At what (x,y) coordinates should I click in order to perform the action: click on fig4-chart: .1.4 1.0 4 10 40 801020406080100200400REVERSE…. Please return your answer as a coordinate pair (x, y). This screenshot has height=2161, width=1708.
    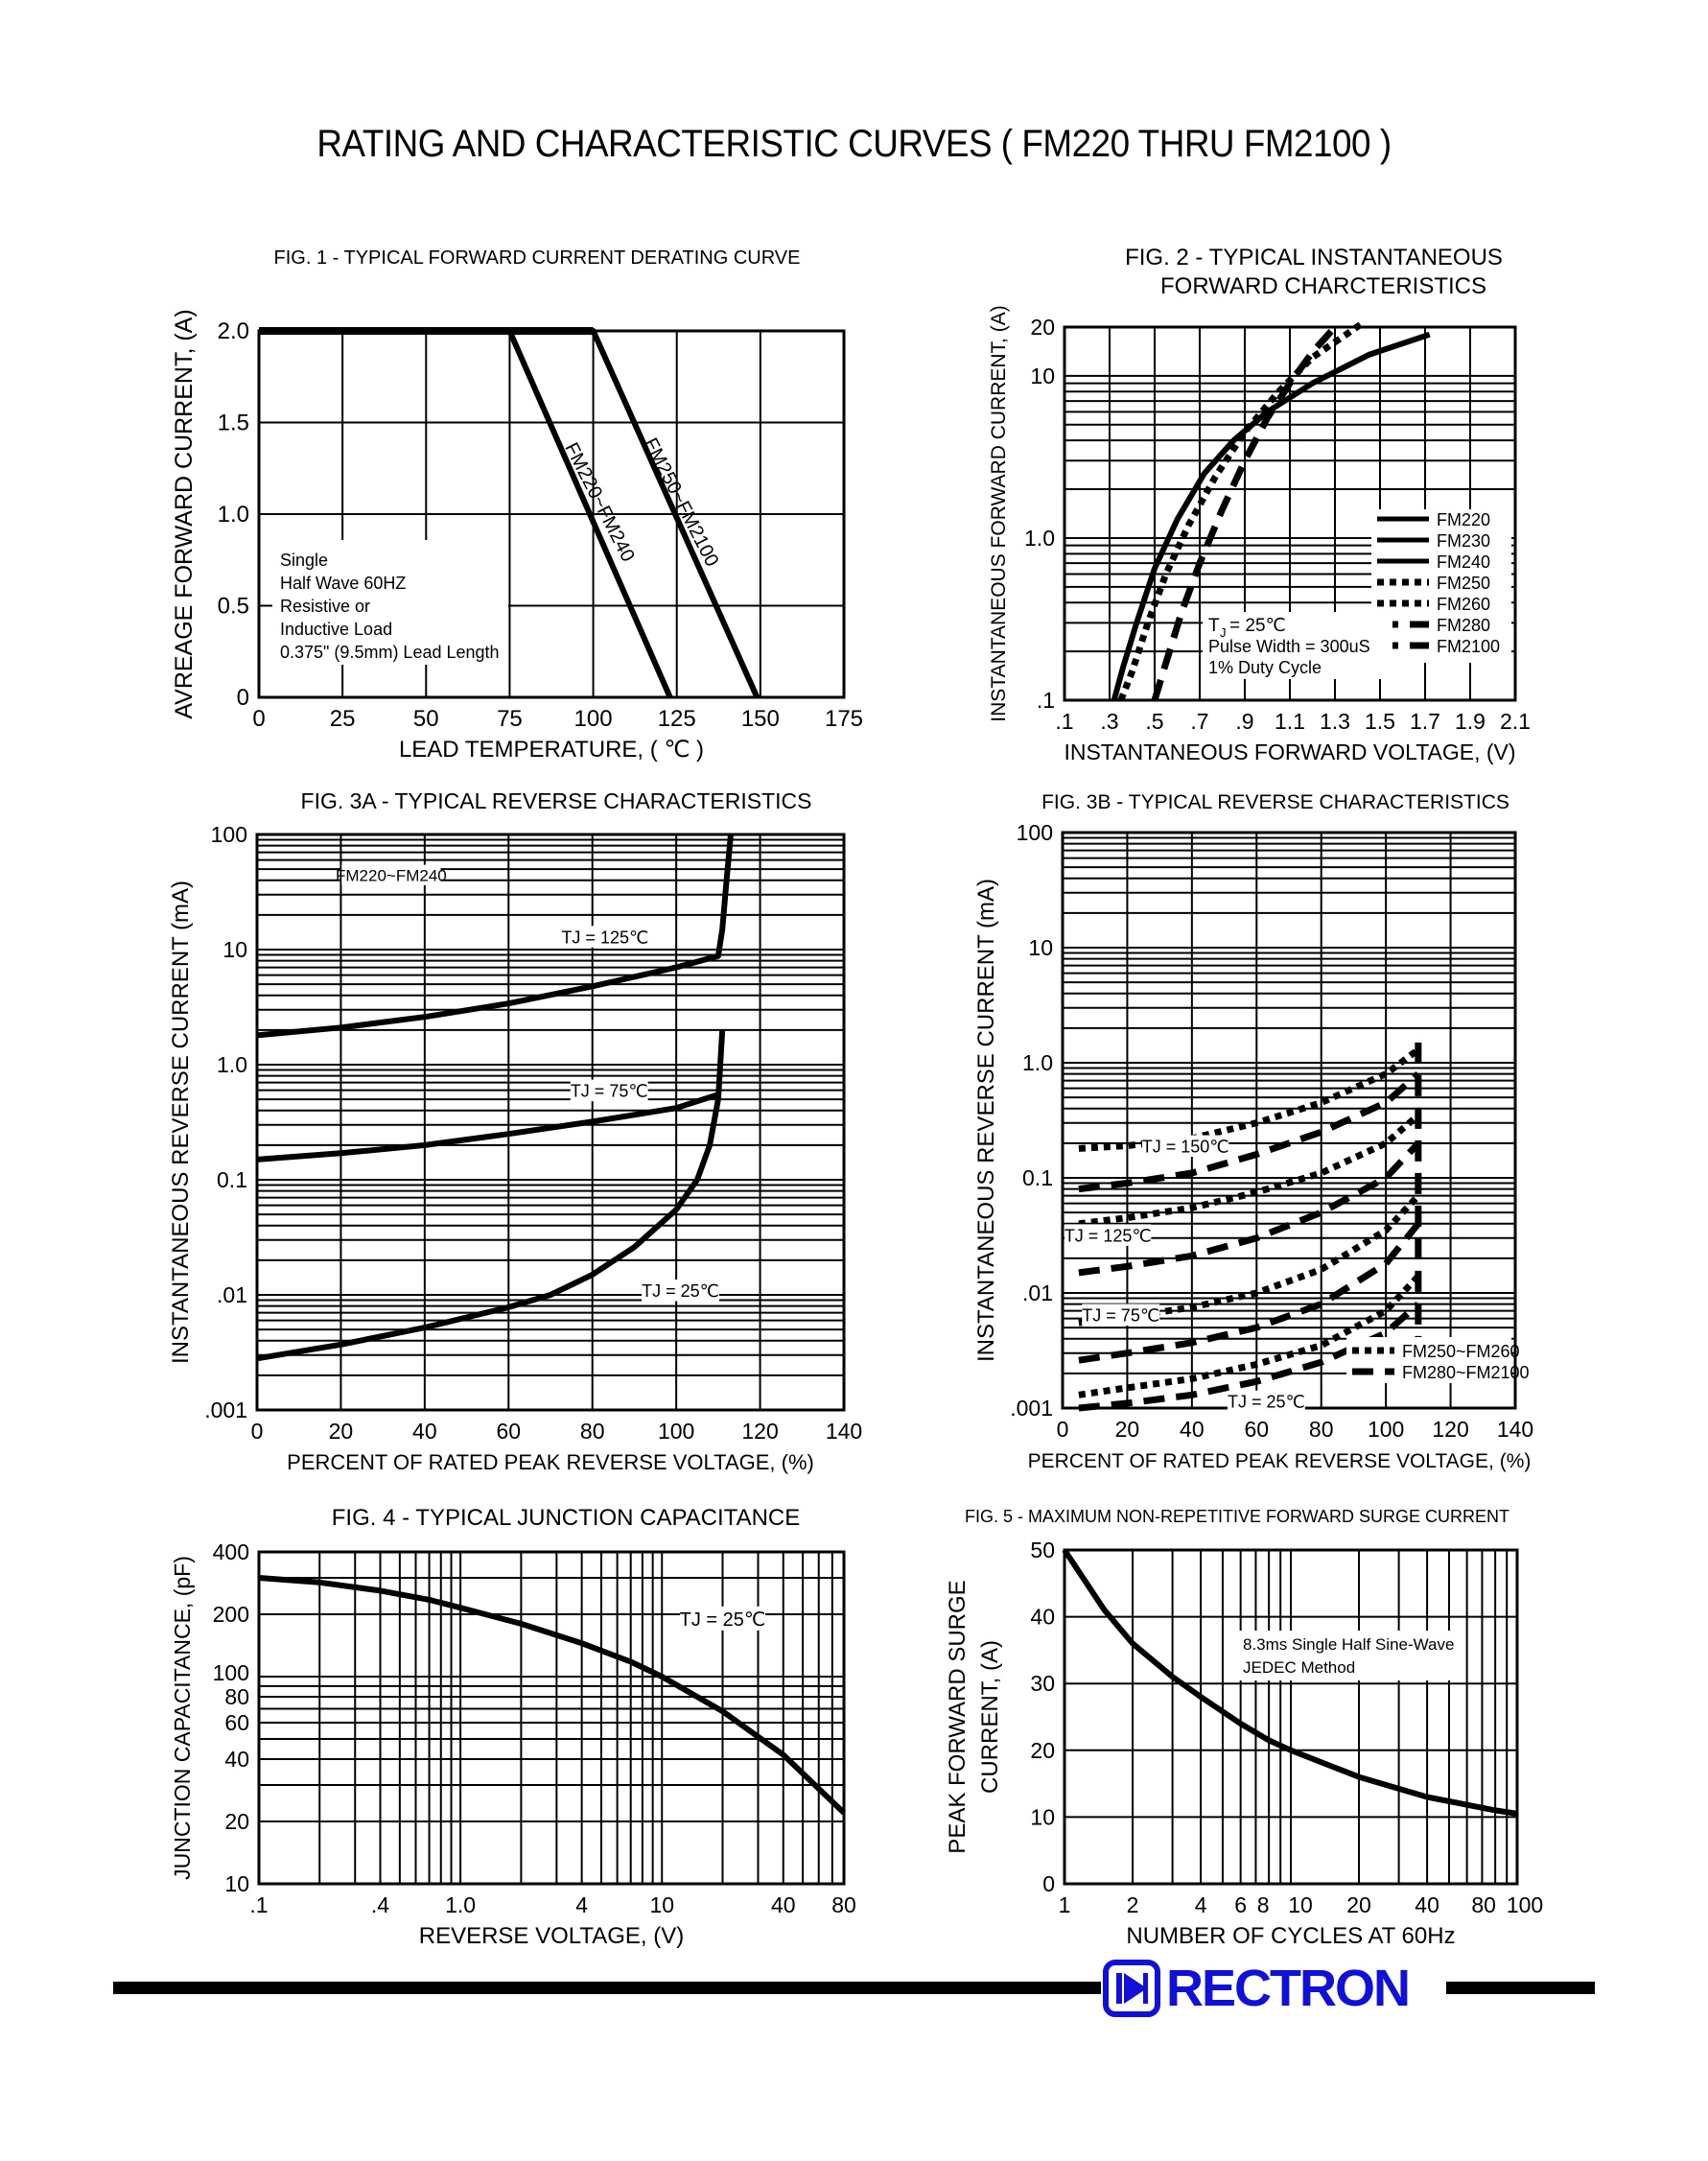
    Looking at the image, I should click on (513, 1727).